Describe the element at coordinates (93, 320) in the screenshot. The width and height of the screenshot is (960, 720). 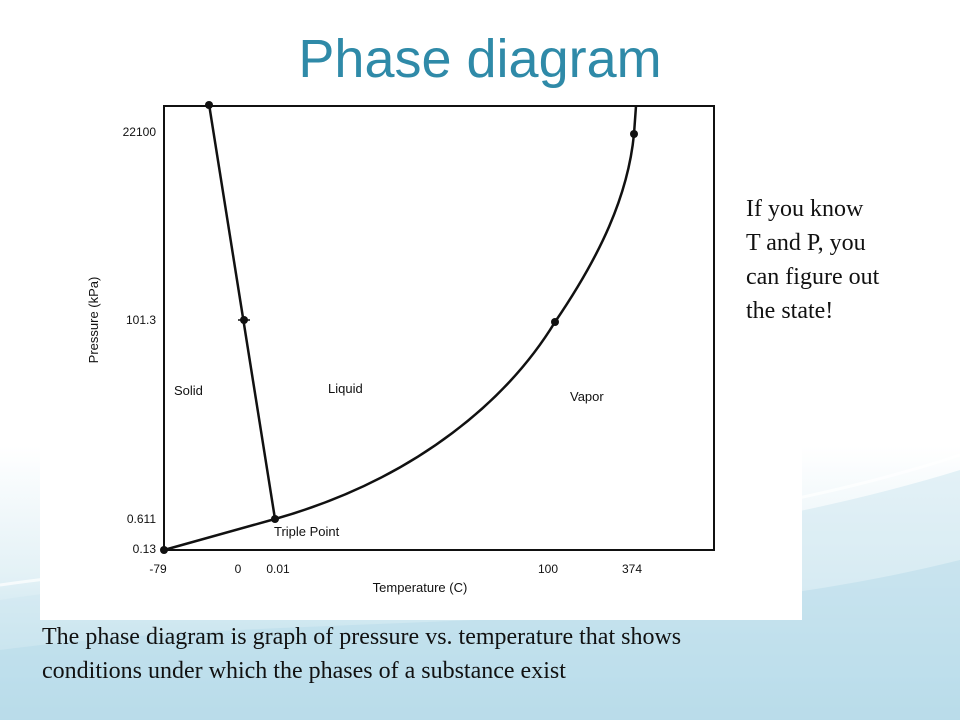
I see `y-axis-label: Pressure (kPa)` at that location.